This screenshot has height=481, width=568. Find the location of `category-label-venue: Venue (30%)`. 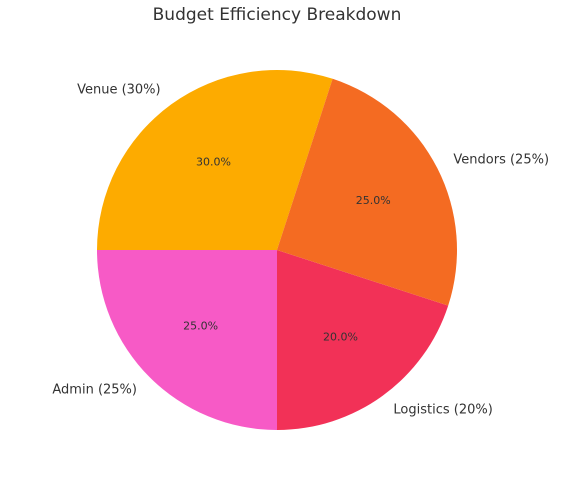

category-label-venue: Venue (30%) is located at coordinates (119, 89).